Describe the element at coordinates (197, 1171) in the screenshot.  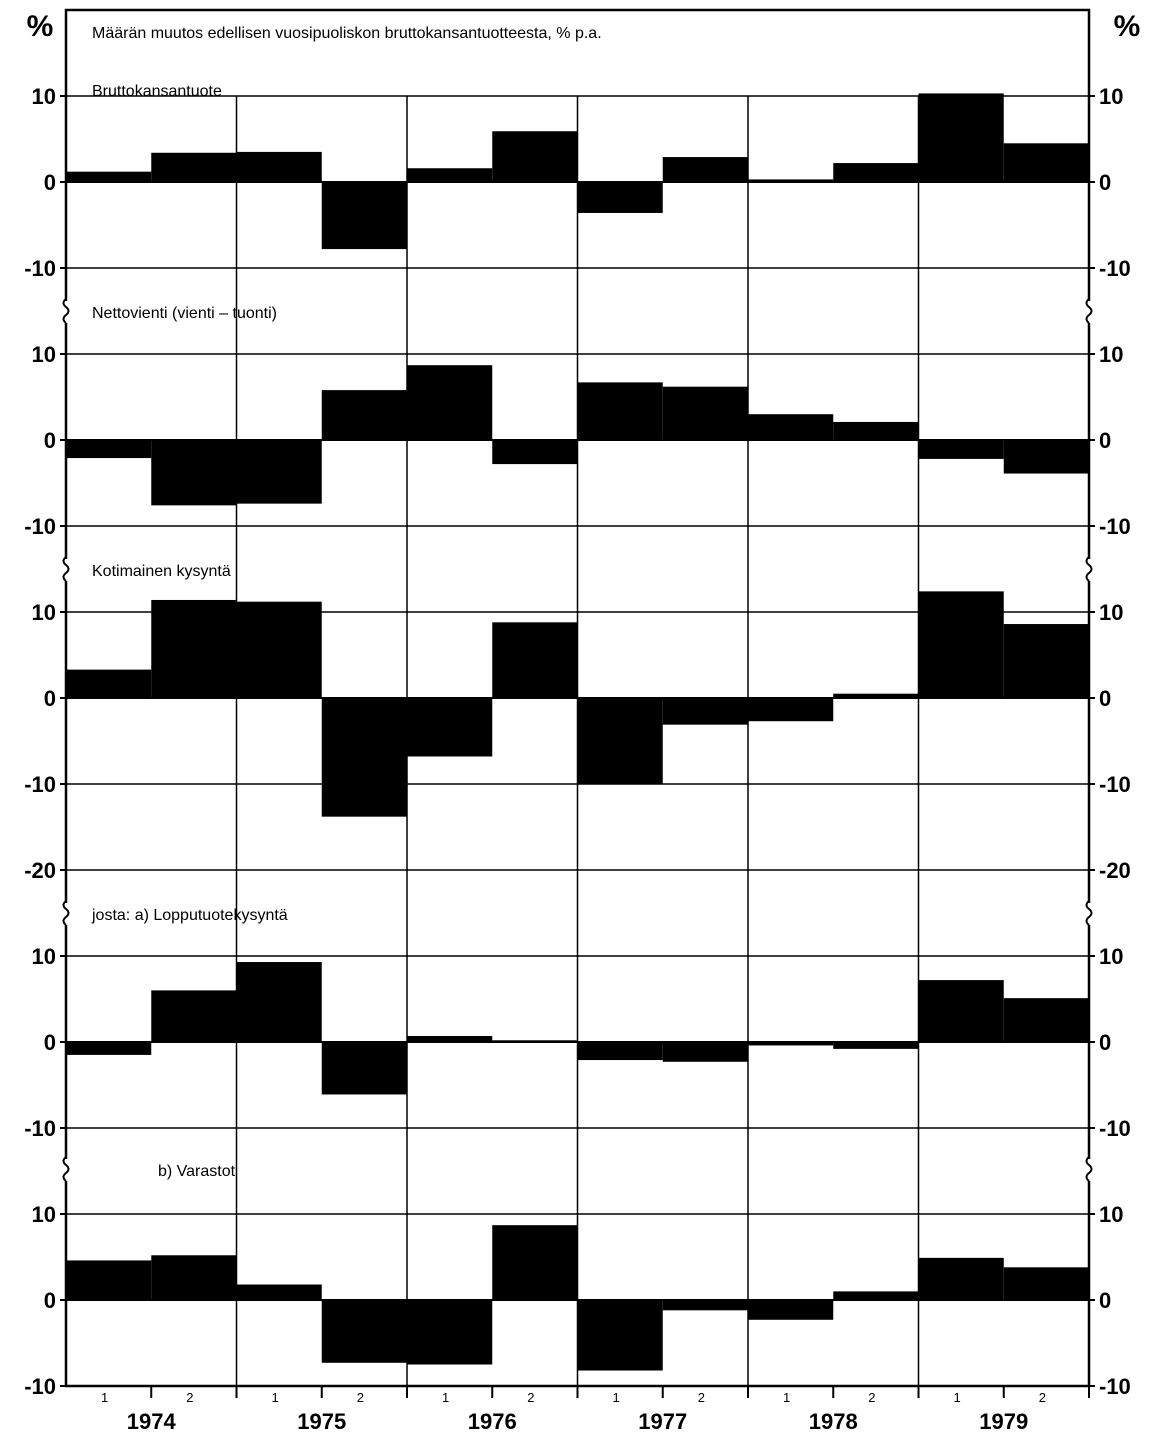
I see `panel-title: b) Varastot` at that location.